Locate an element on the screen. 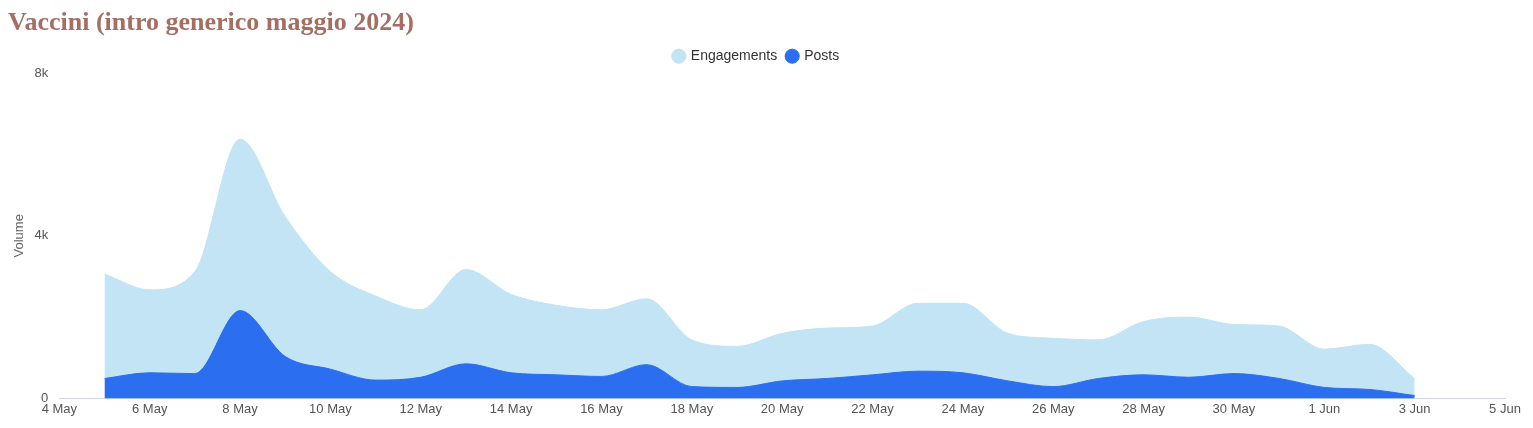  legend-label: Posts is located at coordinates (822, 55).